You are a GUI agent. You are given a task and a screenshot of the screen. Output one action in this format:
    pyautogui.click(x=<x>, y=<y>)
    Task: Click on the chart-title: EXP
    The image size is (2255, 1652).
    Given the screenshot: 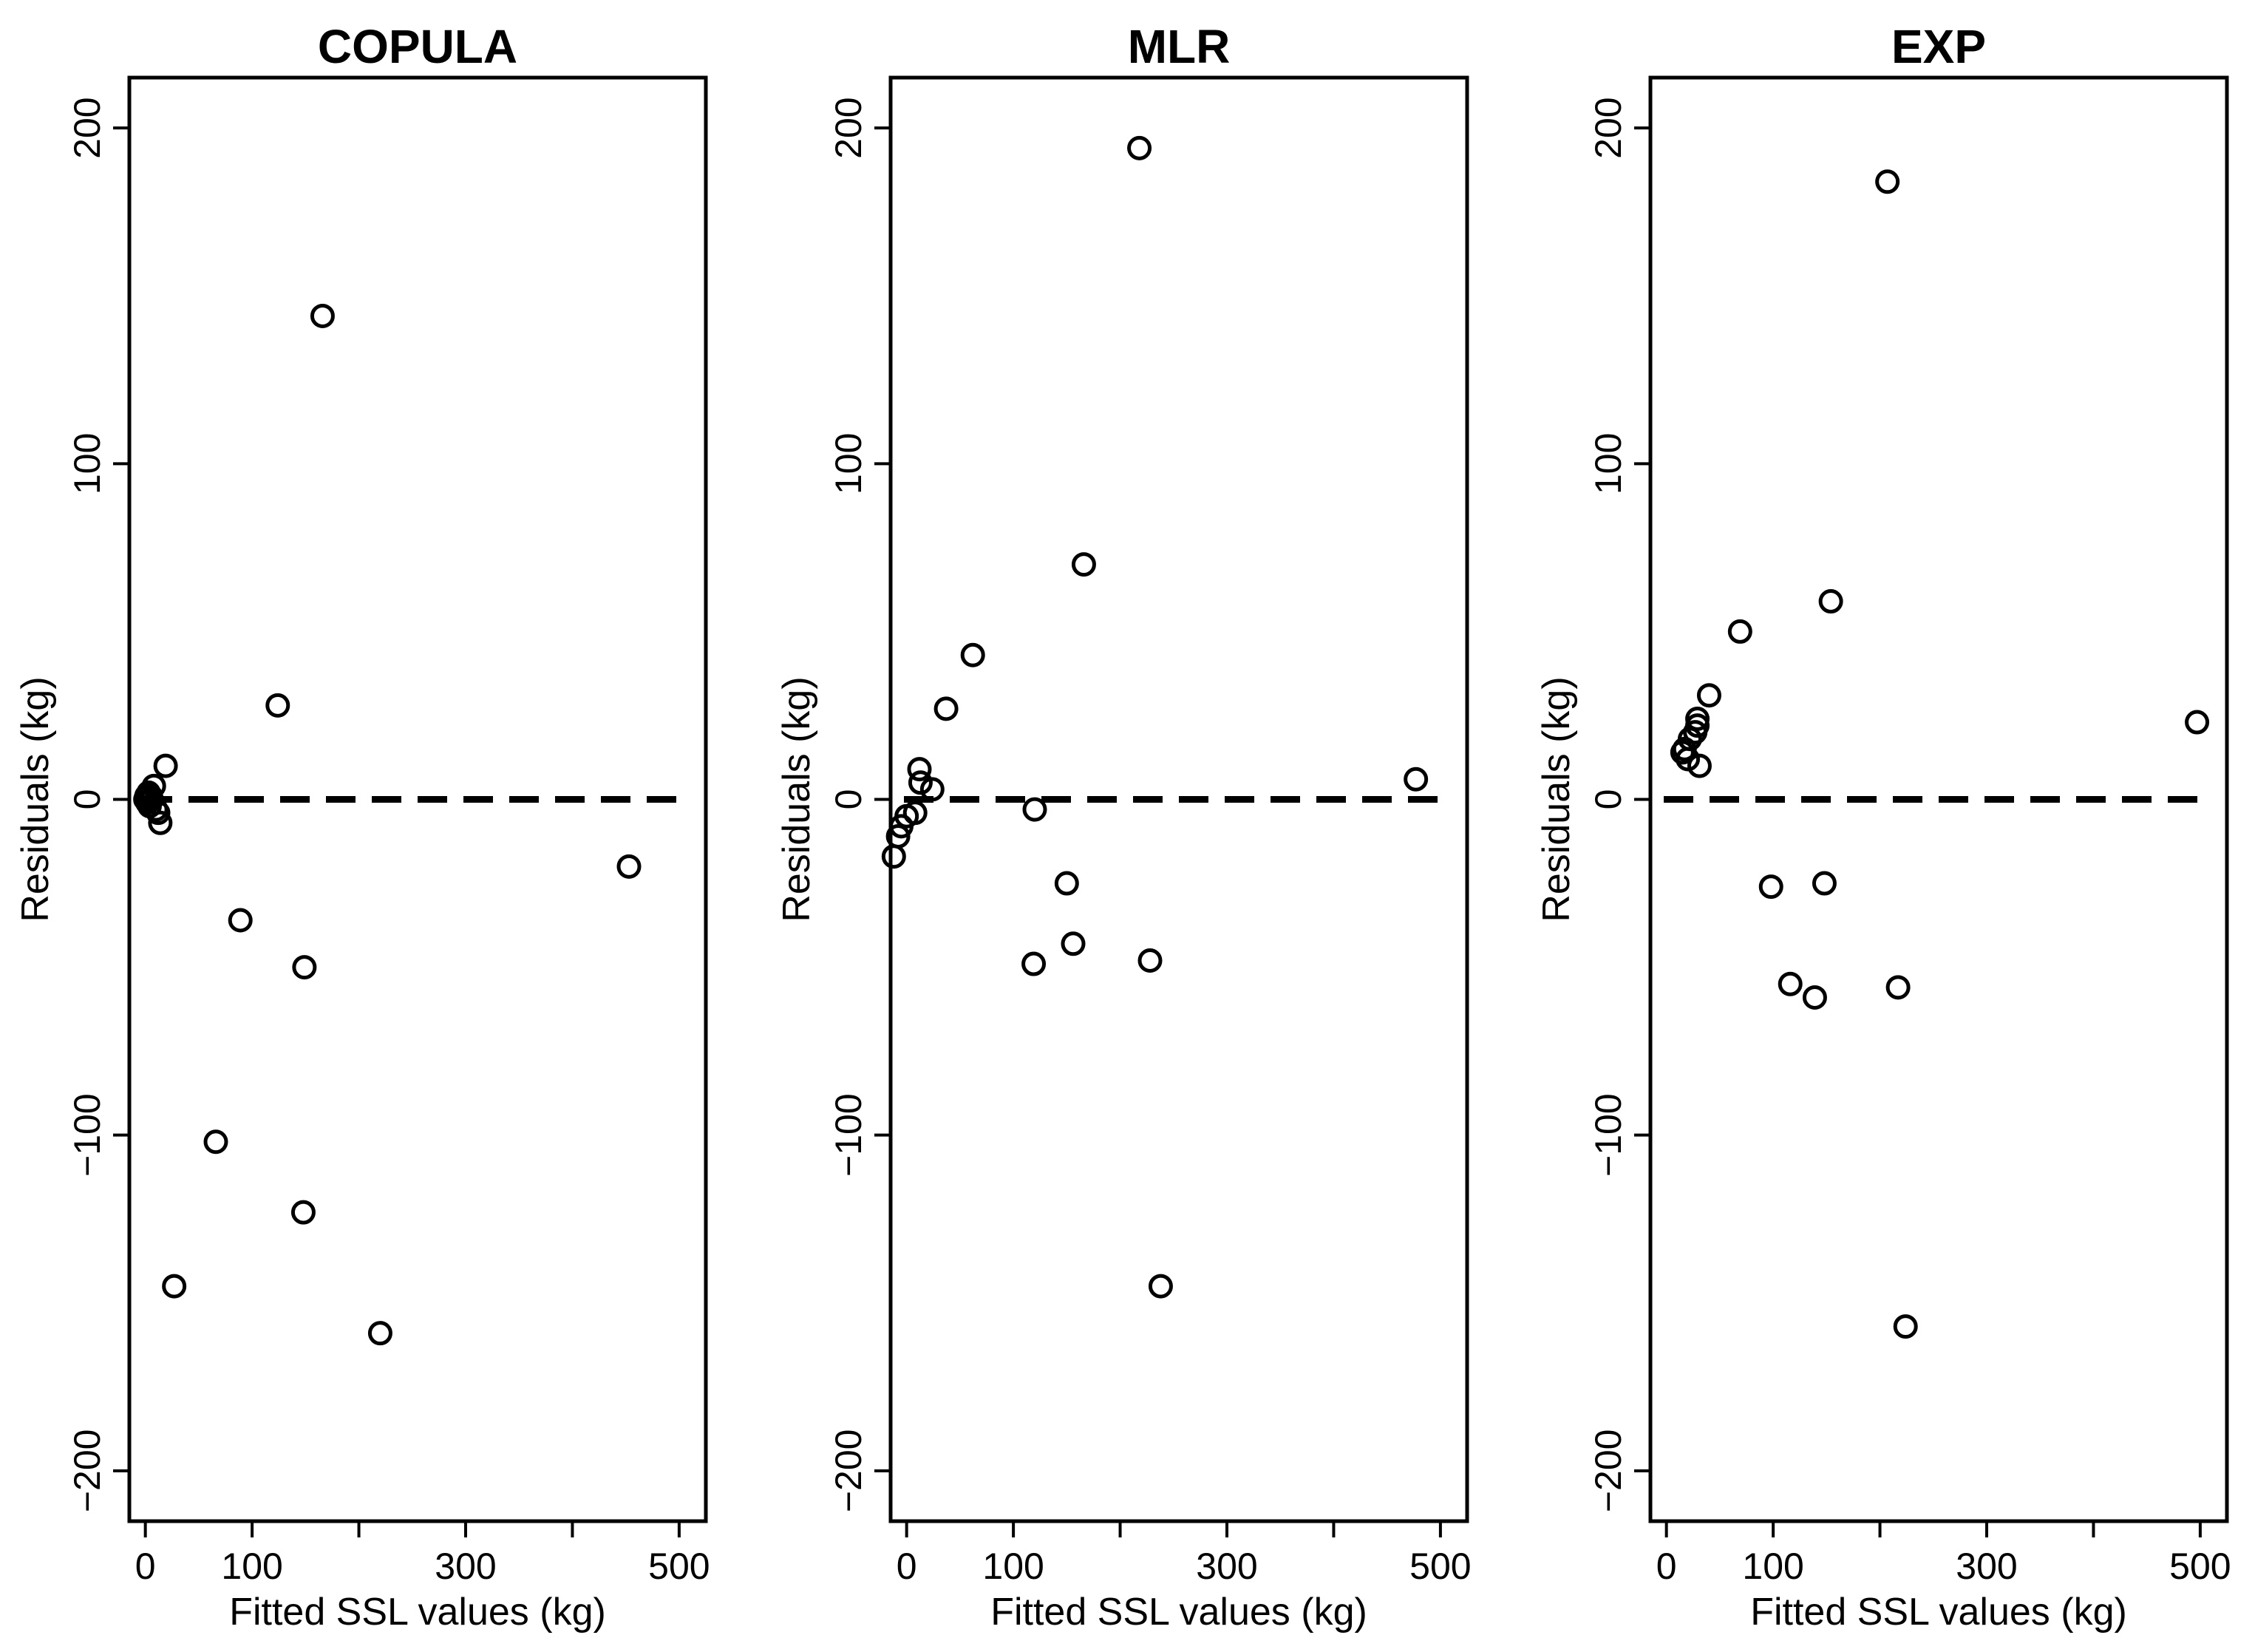 What is the action you would take?
    pyautogui.click(x=1938, y=46)
    